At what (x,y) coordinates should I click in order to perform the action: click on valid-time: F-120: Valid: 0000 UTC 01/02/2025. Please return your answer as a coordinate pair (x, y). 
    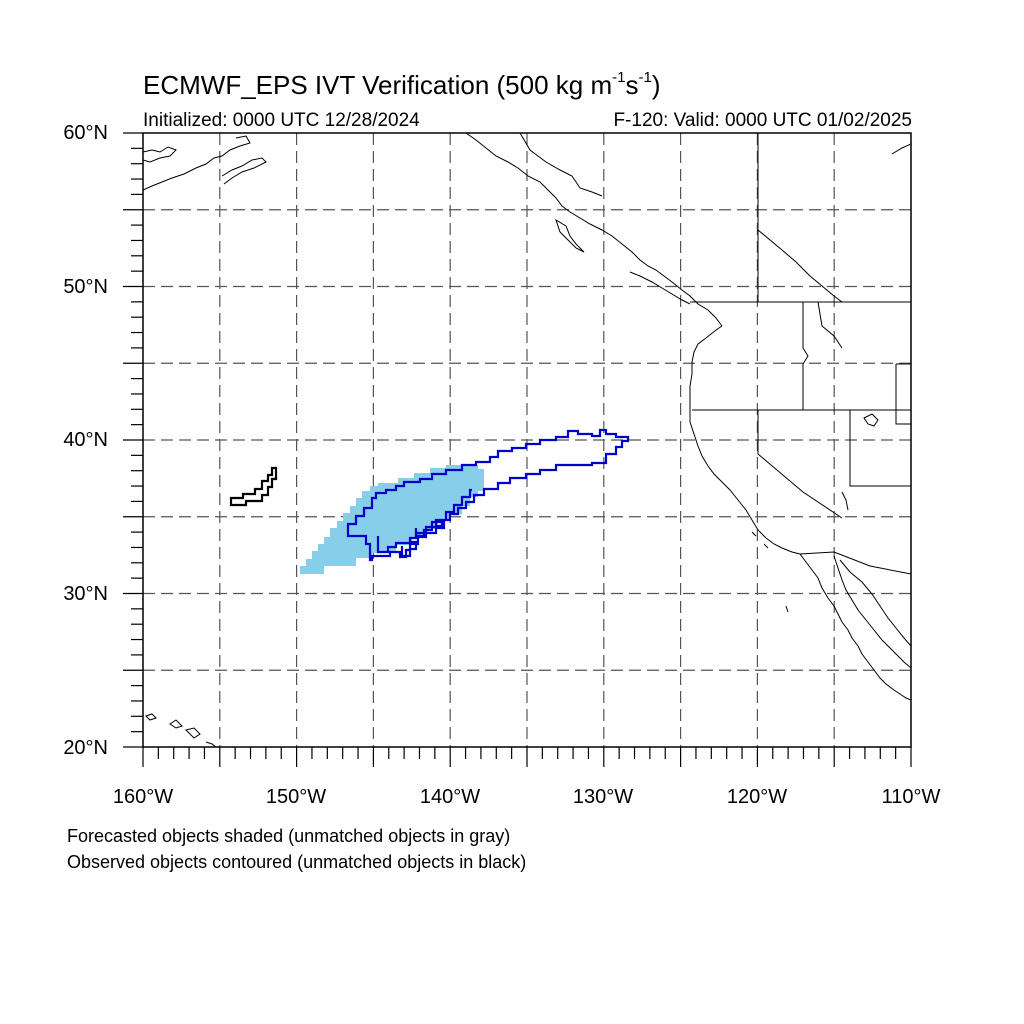
    Looking at the image, I should click on (762, 120).